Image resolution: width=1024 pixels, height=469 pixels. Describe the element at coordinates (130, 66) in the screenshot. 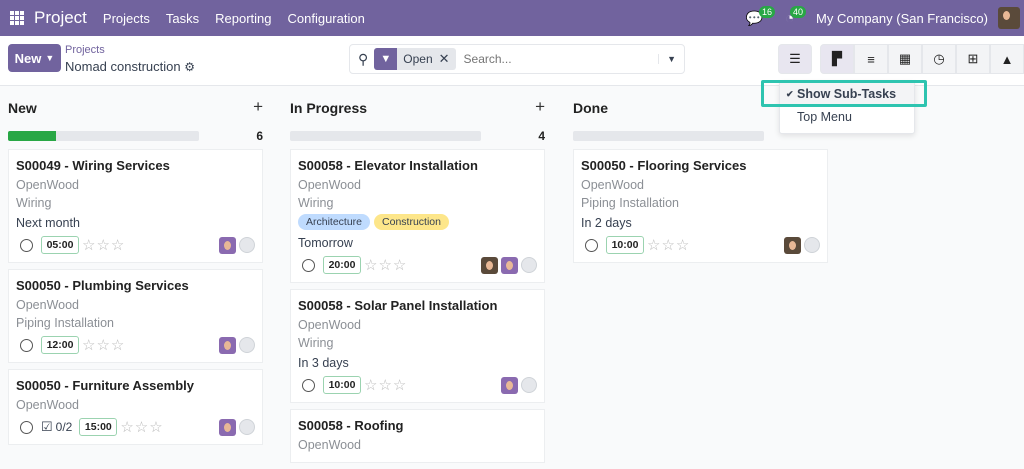

I see `breadcrumb-current: Nomad construction ⚙` at that location.